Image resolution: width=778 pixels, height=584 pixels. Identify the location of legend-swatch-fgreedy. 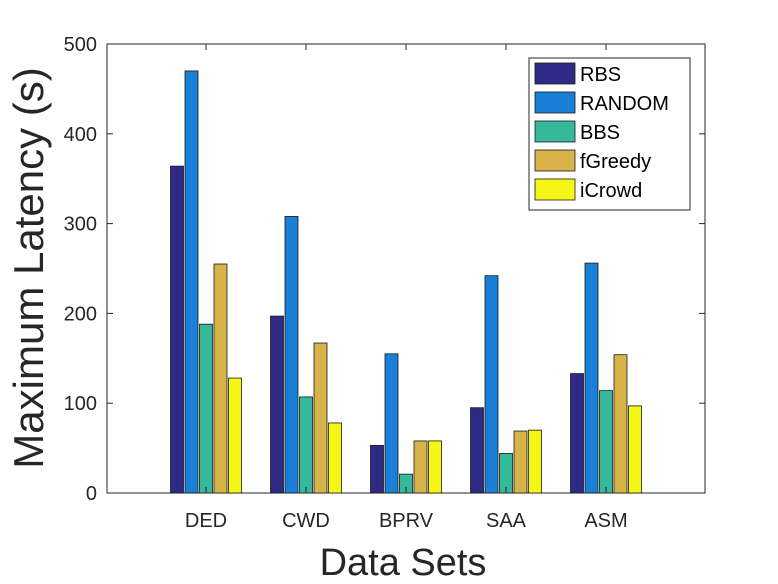
(555, 160).